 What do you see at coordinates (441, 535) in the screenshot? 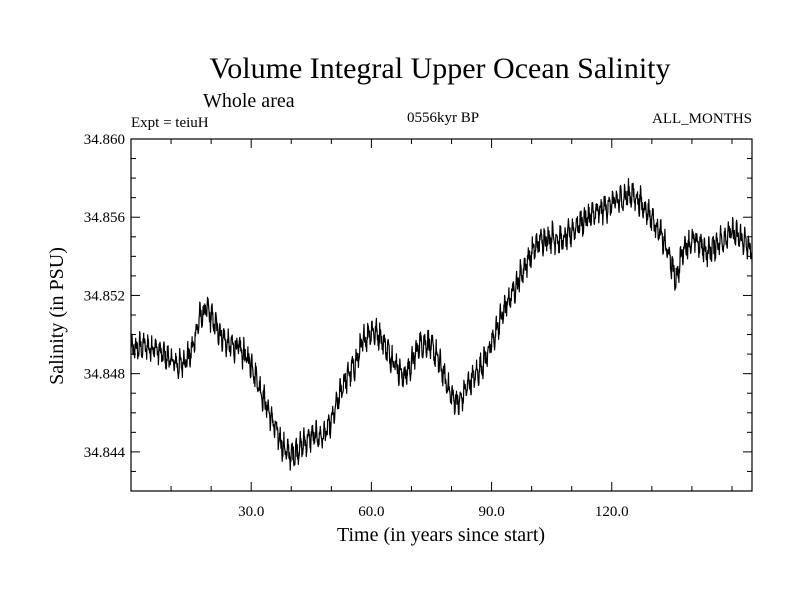
I see `x-axis-label: Time (in years since start)` at bounding box center [441, 535].